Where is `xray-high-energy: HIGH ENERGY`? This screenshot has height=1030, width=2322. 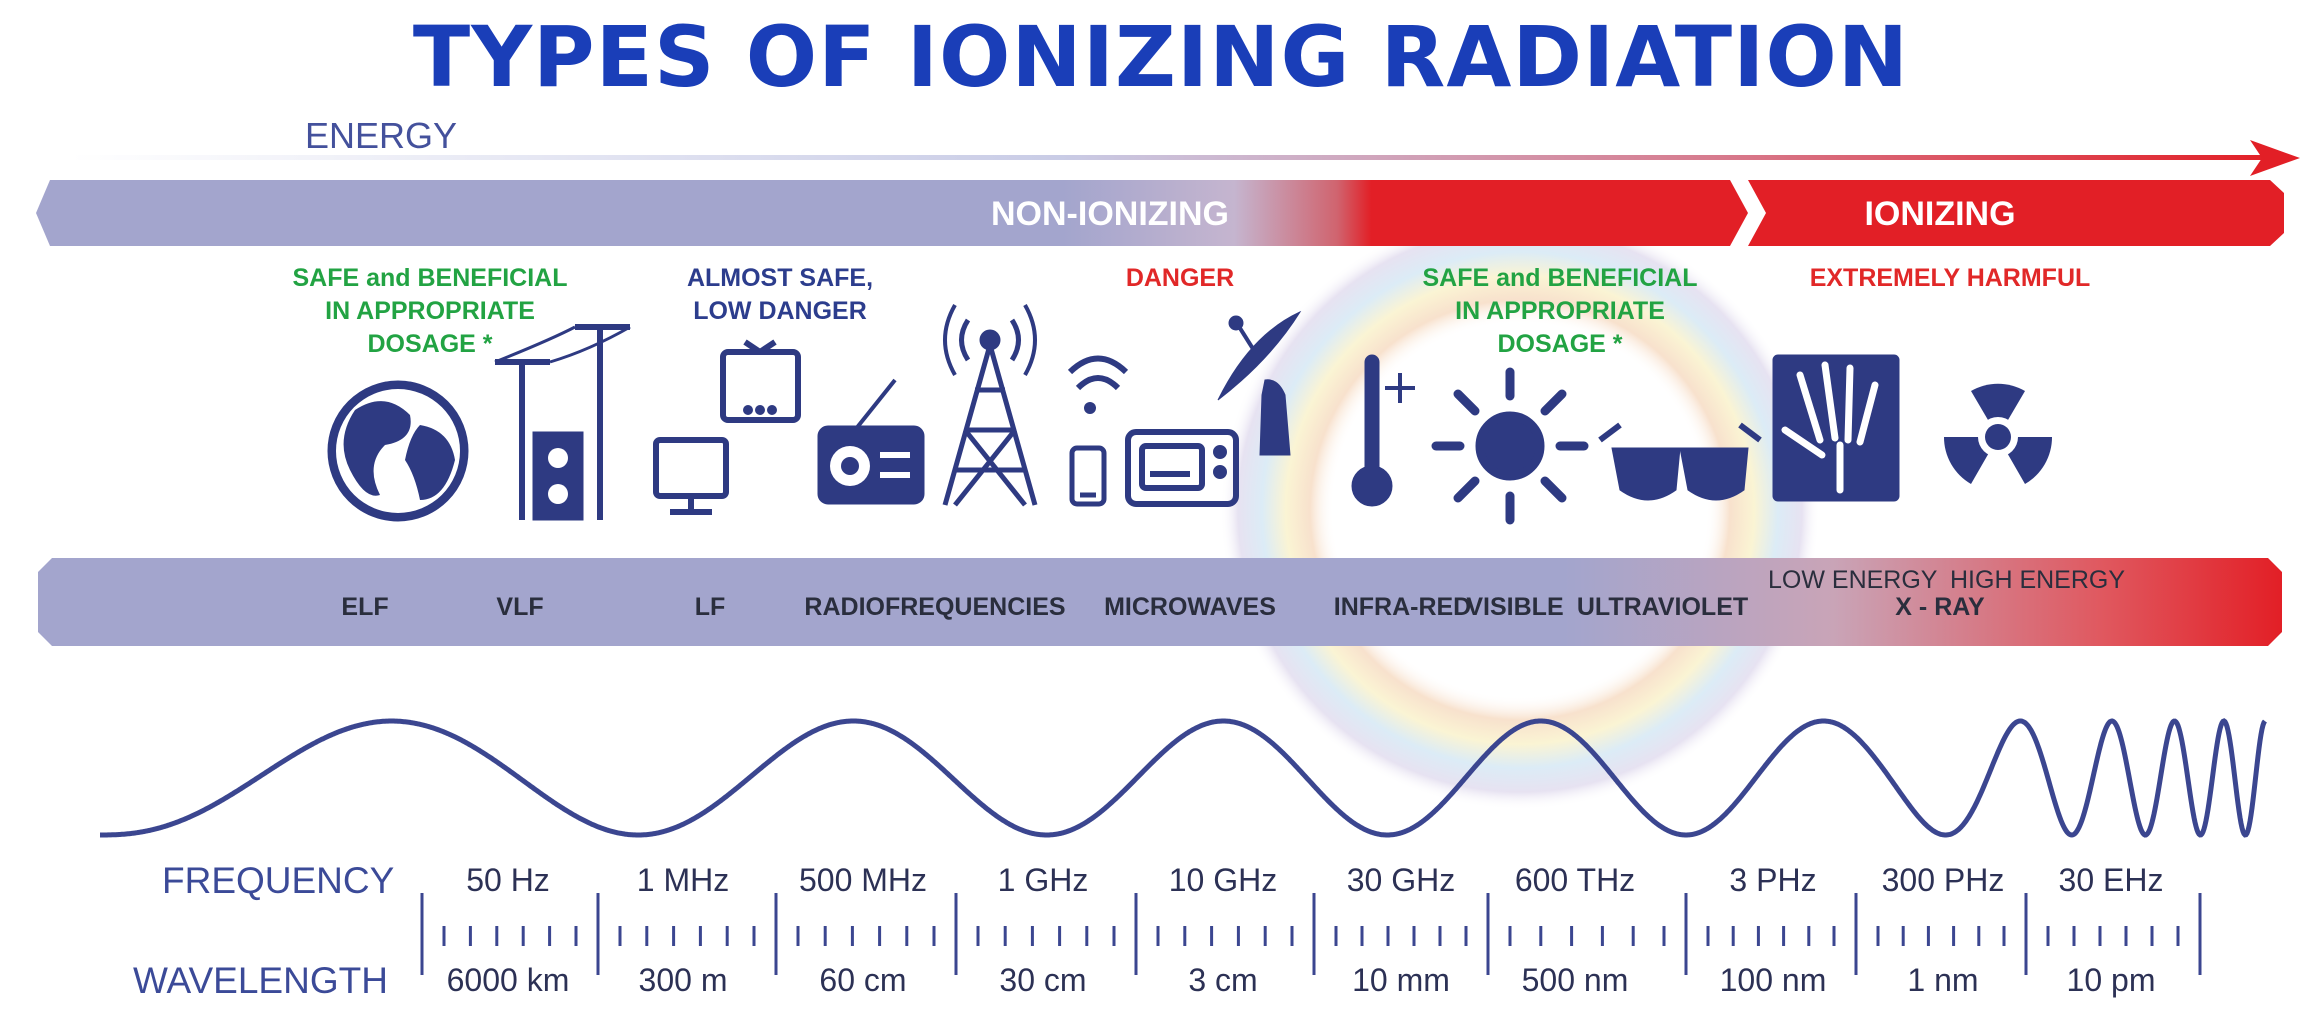 xray-high-energy: HIGH ENERGY is located at coordinates (2038, 580).